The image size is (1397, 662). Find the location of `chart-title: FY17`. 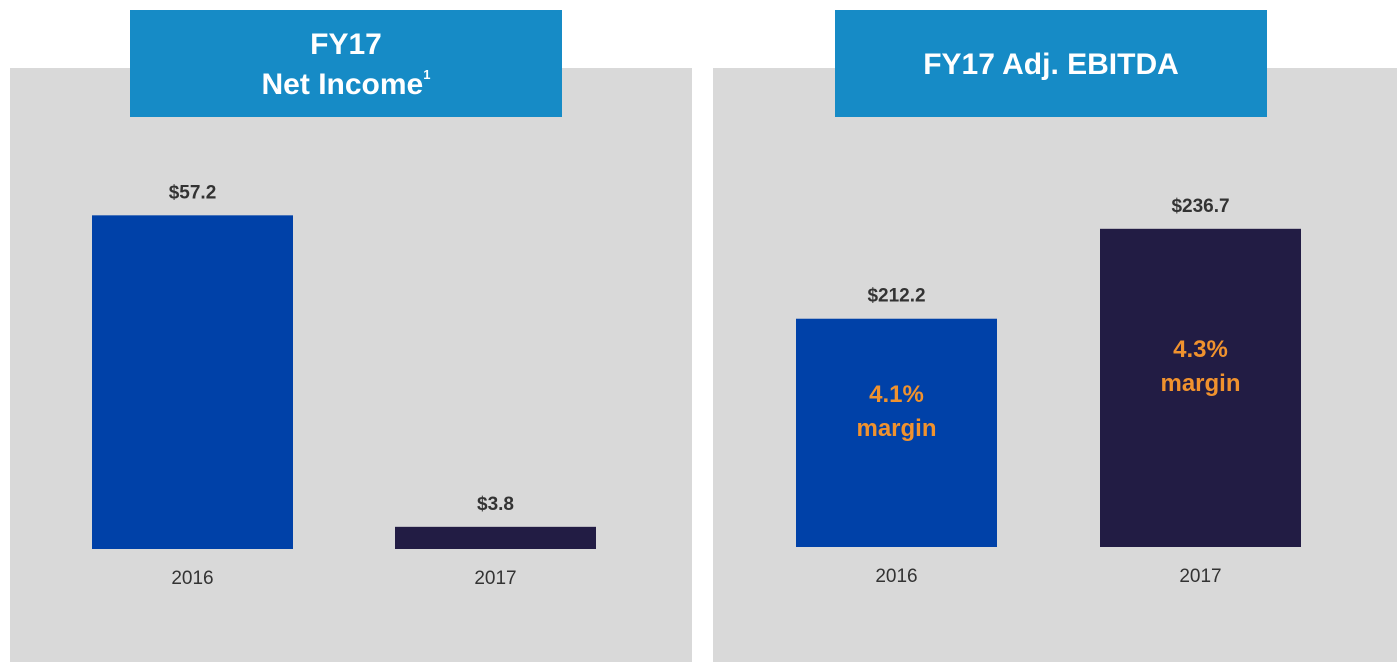

chart-title: FY17 is located at coordinates (346, 44).